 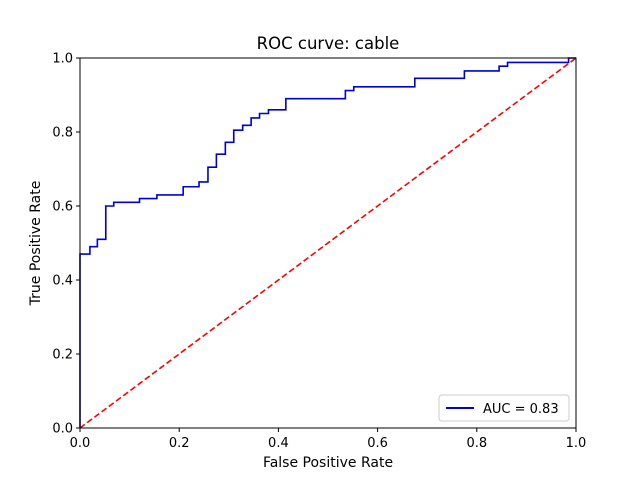 What do you see at coordinates (328, 43) in the screenshot?
I see `chart-title: ROC curve: cable` at bounding box center [328, 43].